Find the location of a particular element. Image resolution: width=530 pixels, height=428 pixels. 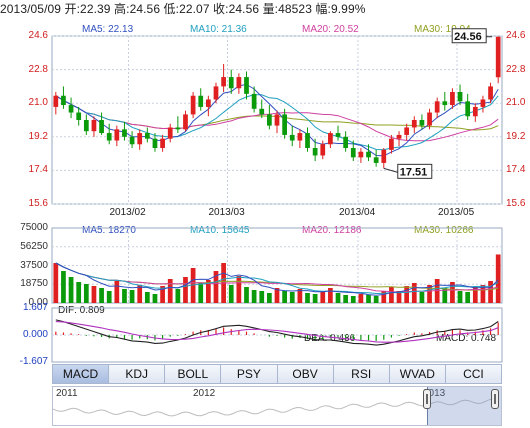

low-marker-box is located at coordinates (415, 171).